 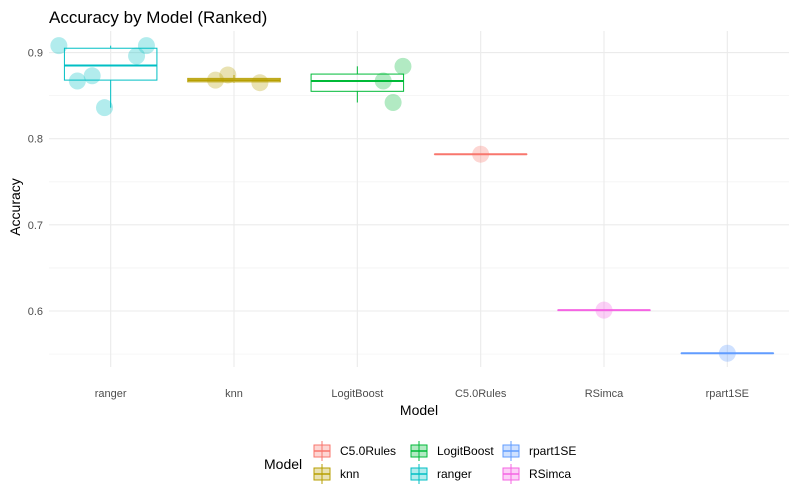 I want to click on x-axis-title: Model, so click(x=419, y=410).